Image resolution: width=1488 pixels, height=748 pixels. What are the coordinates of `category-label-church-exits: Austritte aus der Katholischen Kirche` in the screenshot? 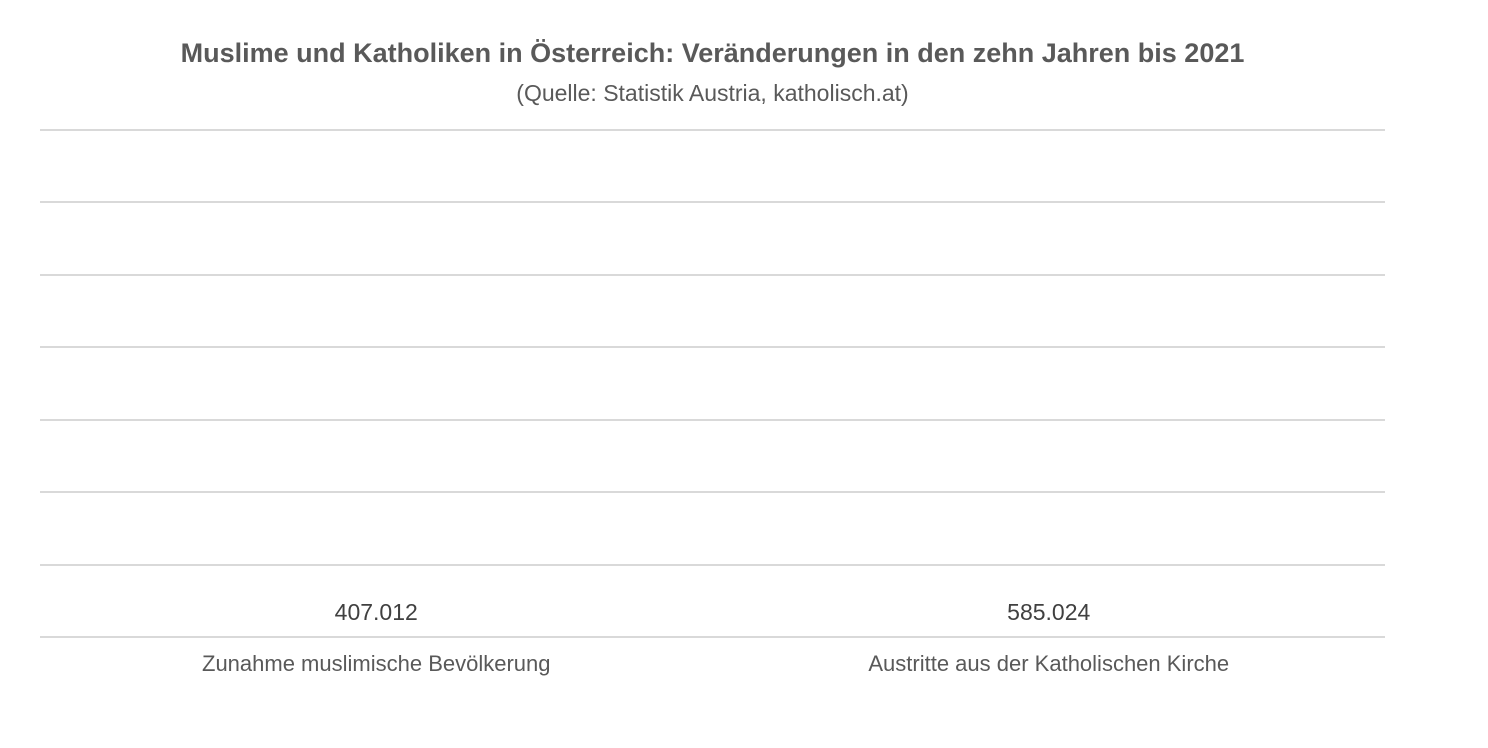 It's located at (1049, 663).